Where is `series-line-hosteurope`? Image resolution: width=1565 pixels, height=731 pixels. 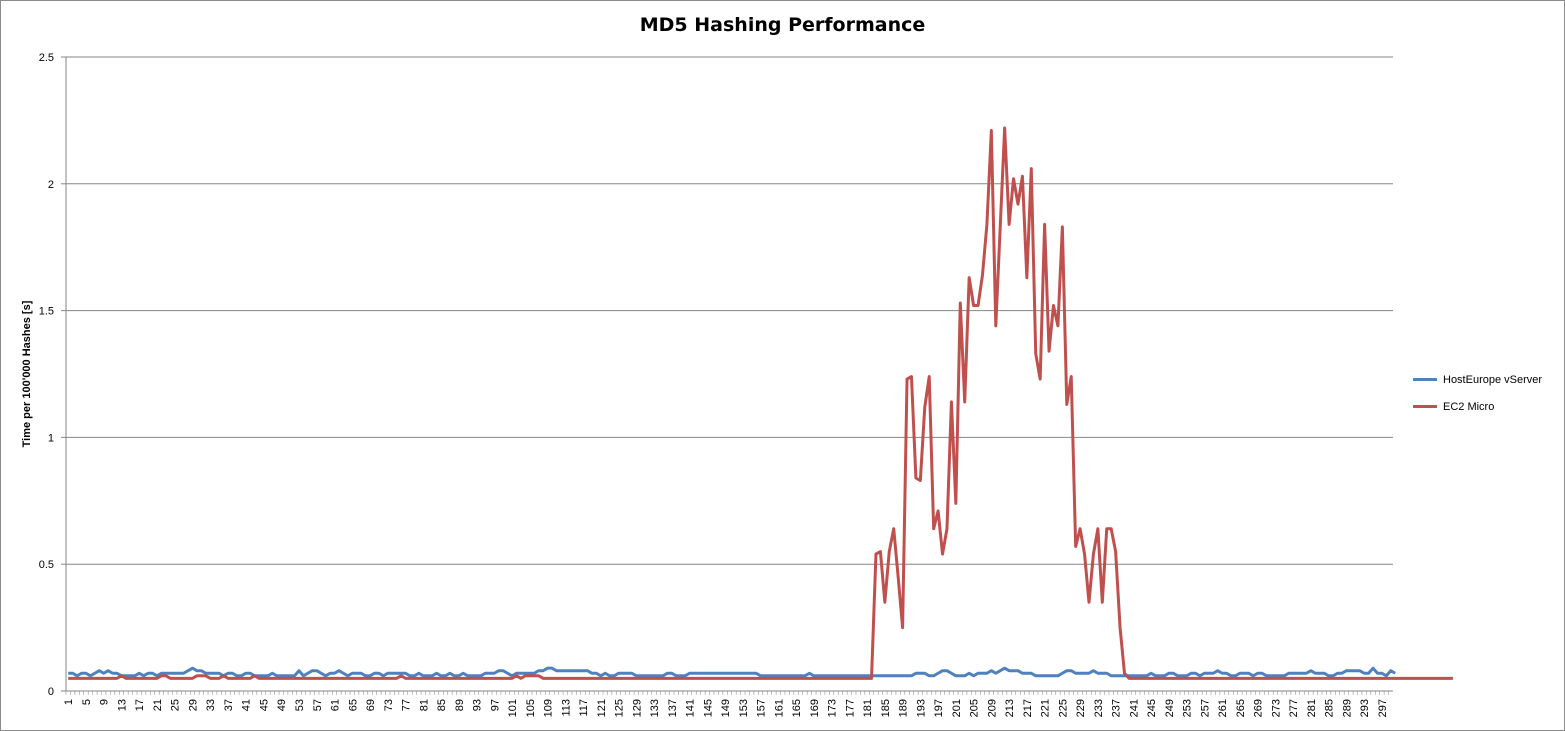 series-line-hosteurope is located at coordinates (732, 672).